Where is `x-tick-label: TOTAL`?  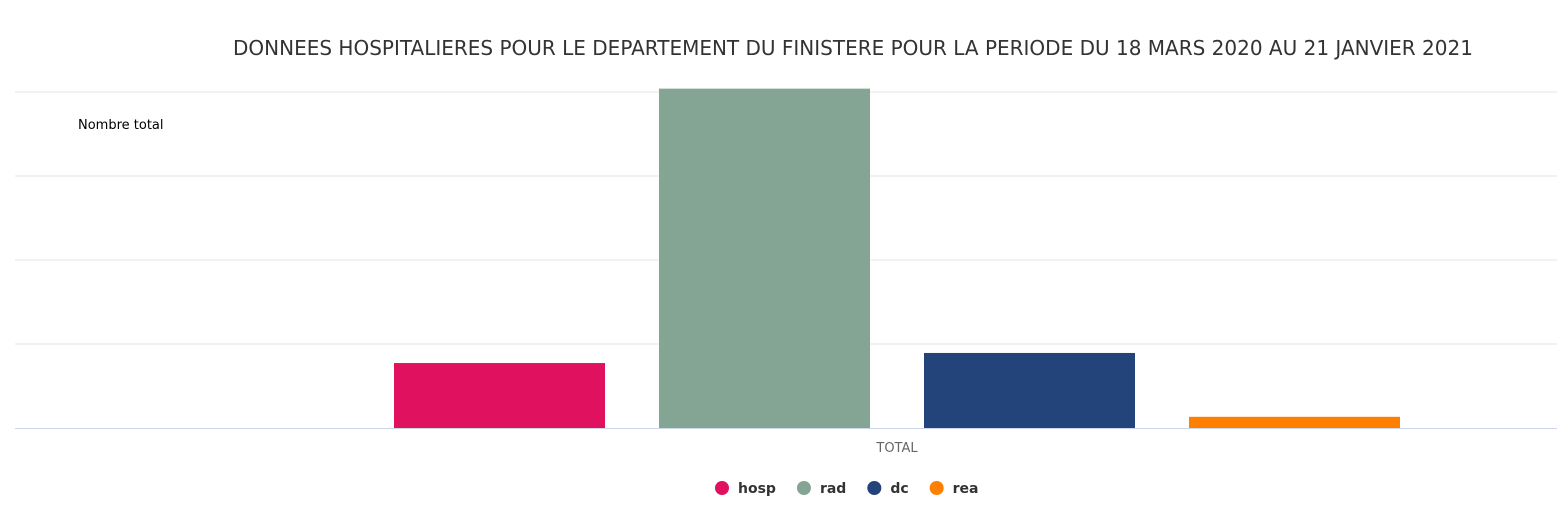 x-tick-label: TOTAL is located at coordinates (896, 448).